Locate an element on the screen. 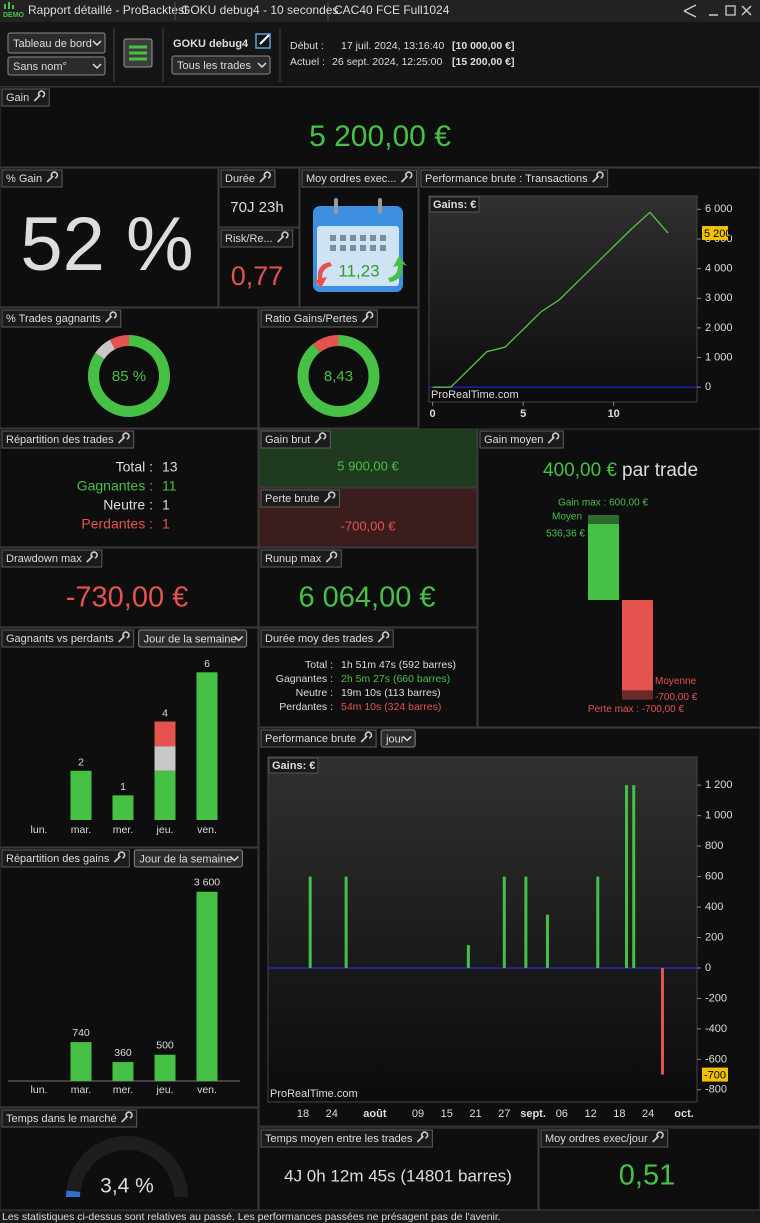 The image size is (760, 1223). panel-header: Répartition des gains is located at coordinates (65, 858).